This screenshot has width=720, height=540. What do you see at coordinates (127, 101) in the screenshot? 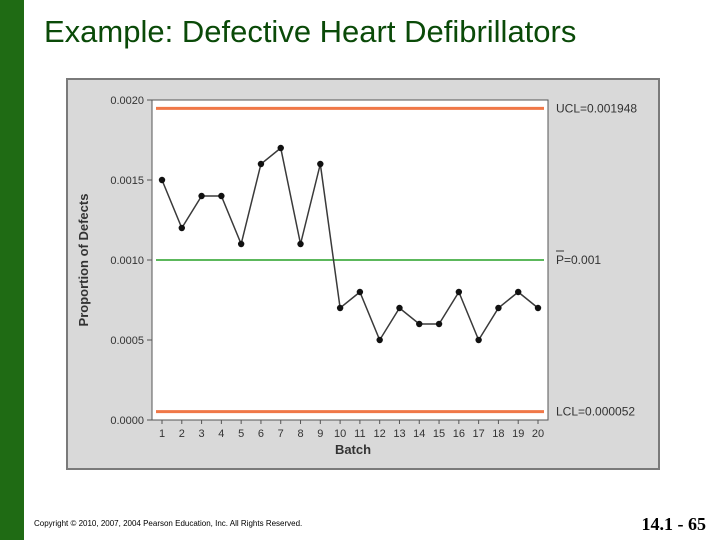
I see `y-tick-label: 0.0020` at bounding box center [127, 101].